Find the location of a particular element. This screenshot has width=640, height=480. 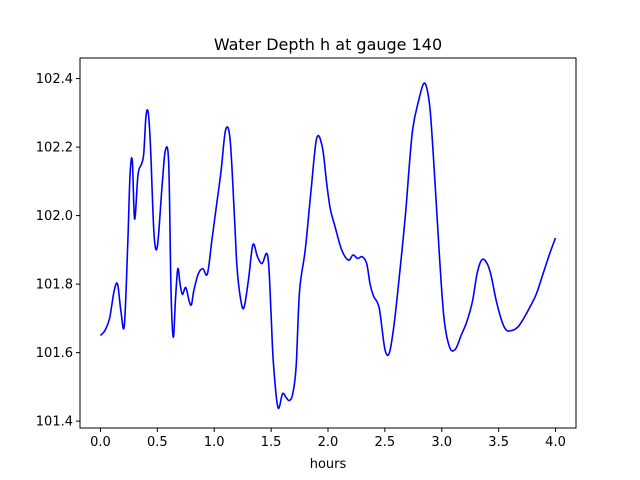

x-tick-label: 2.0 is located at coordinates (328, 442).